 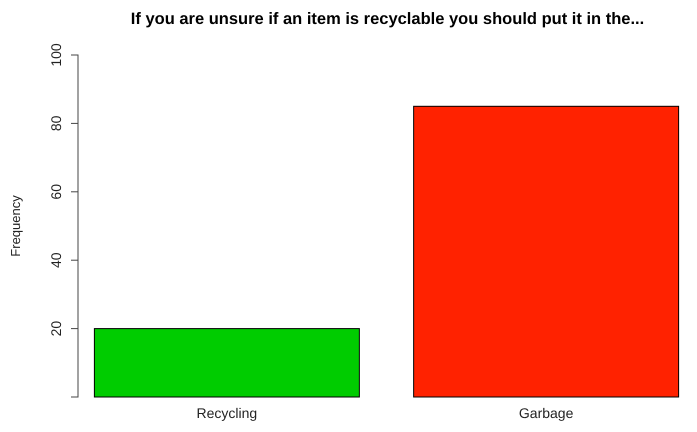 What do you see at coordinates (56, 328) in the screenshot?
I see `y-tick-label: 20` at bounding box center [56, 328].